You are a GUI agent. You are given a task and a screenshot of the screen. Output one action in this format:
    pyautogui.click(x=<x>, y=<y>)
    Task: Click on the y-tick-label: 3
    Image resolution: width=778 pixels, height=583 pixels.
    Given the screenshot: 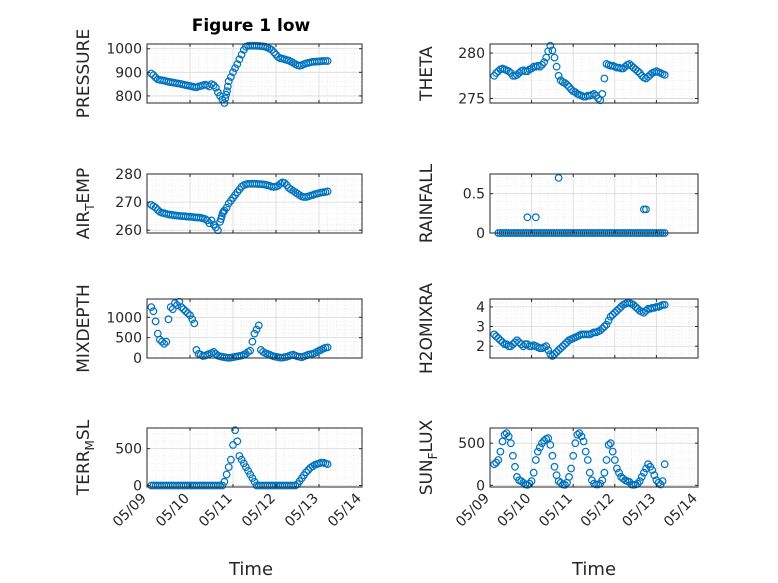 What is the action you would take?
    pyautogui.click(x=480, y=328)
    